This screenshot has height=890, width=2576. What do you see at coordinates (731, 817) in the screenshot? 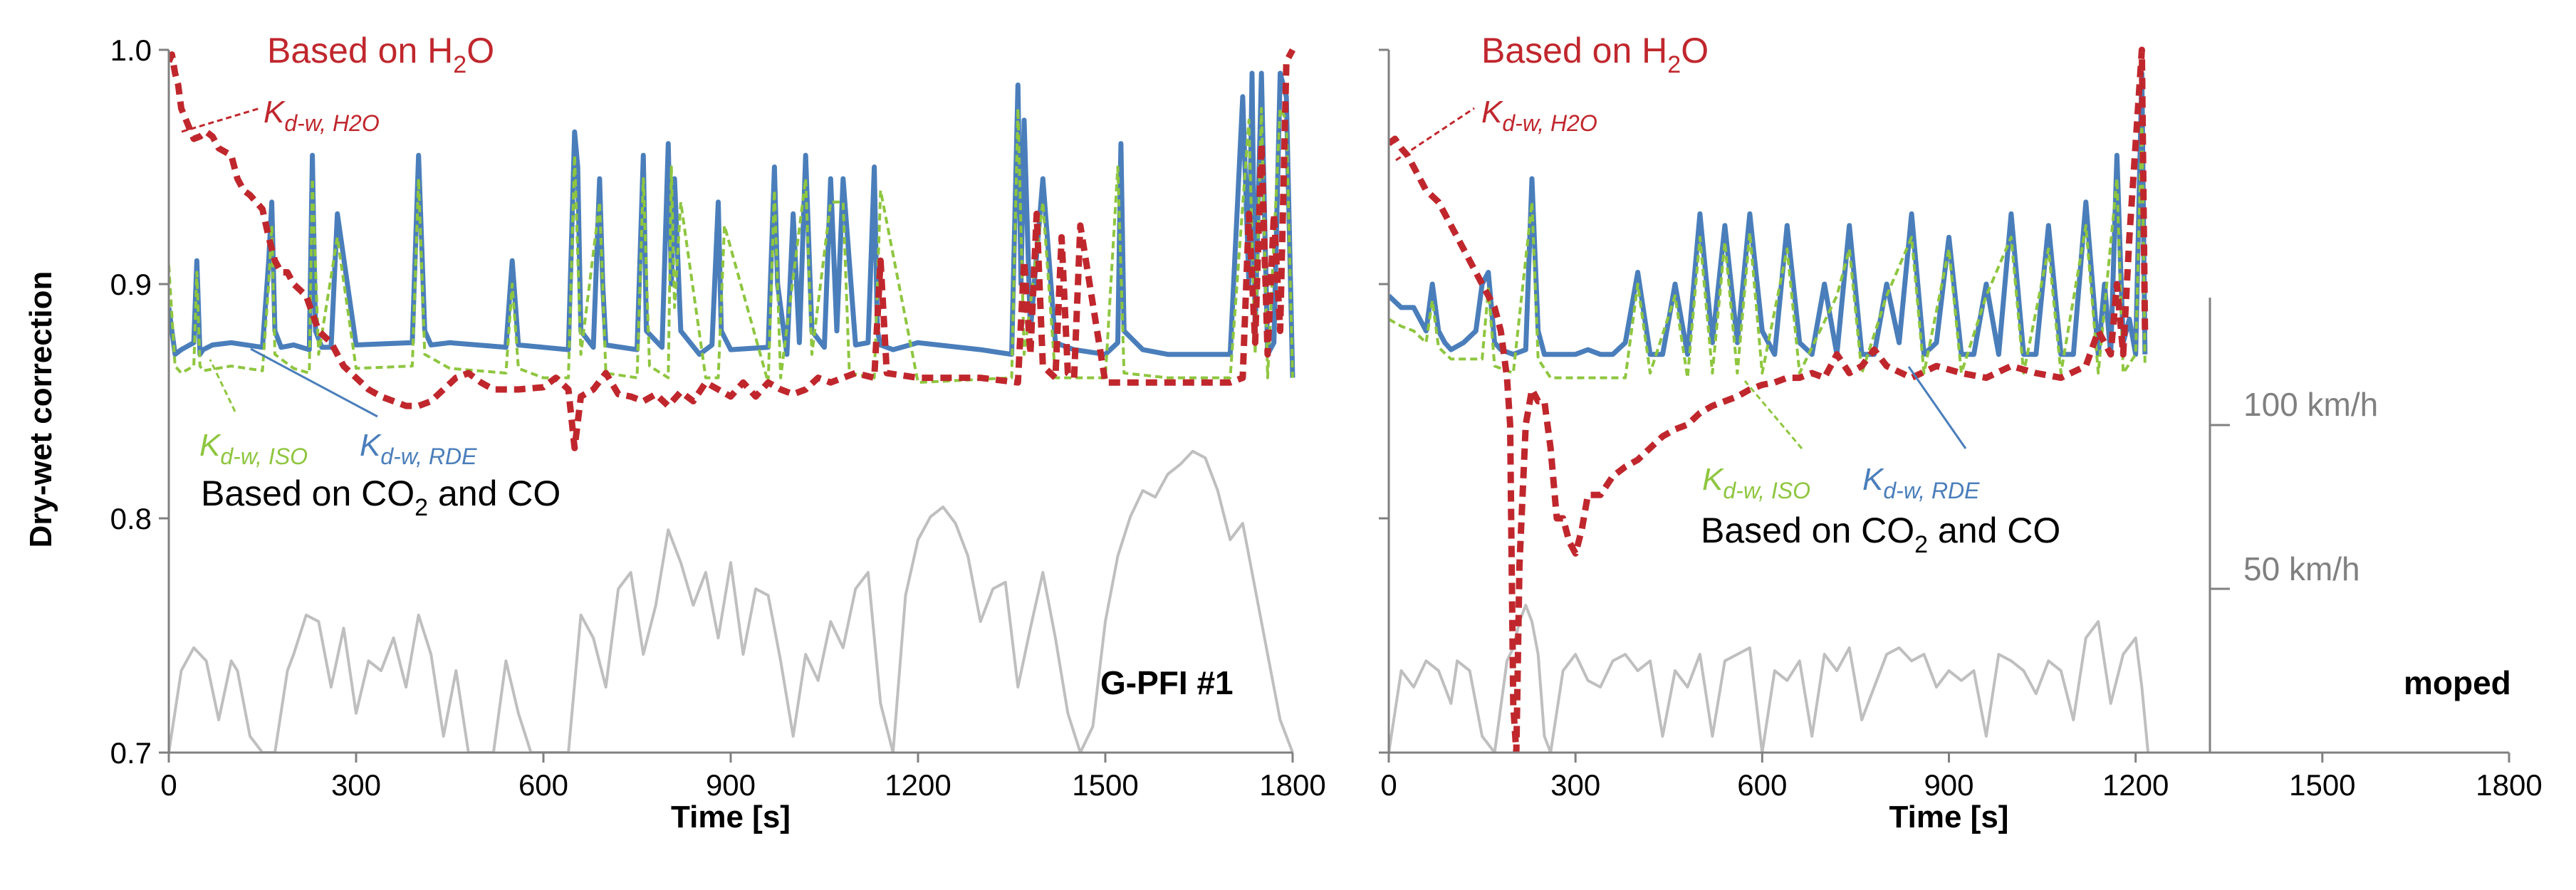
I see `x-axis-title-0: Time [s]` at bounding box center [731, 817].